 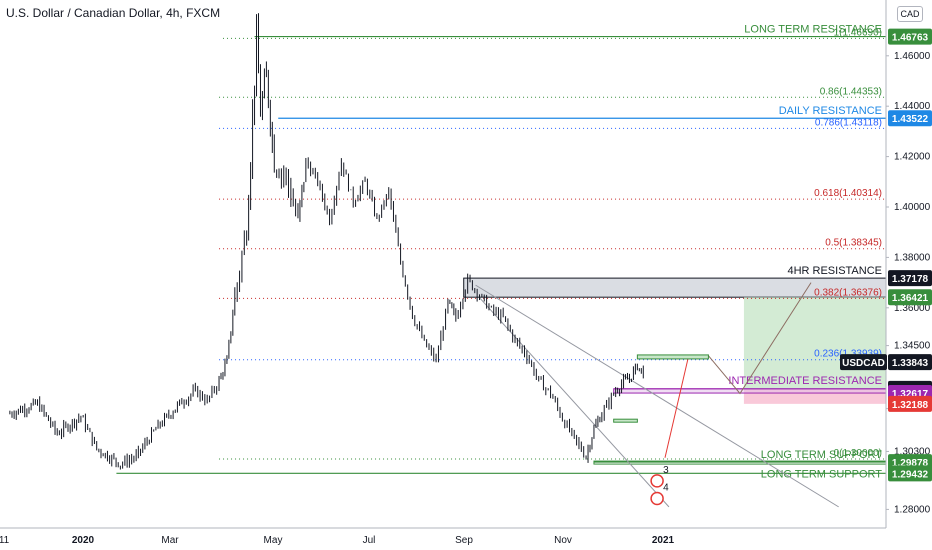 I want to click on y-tick-label: 1.34500, so click(x=912, y=346).